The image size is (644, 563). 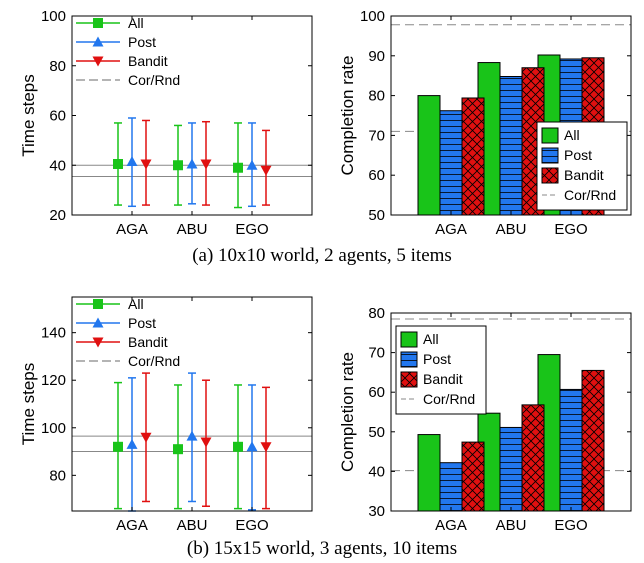 What do you see at coordinates (53, 333) in the screenshot?
I see `y-tick-label: 140` at bounding box center [53, 333].